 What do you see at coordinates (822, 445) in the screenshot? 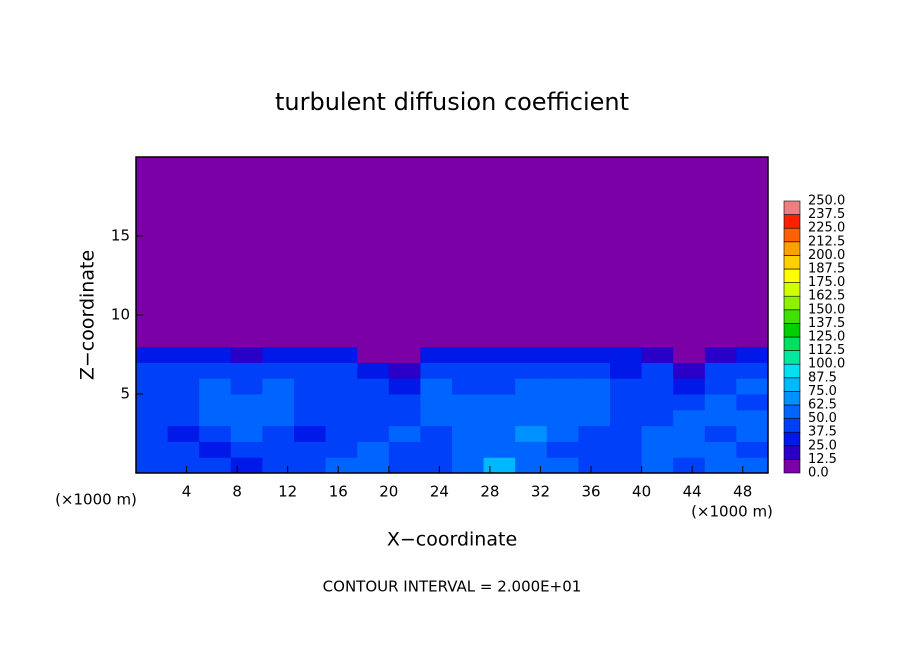
I see `colorbar-label: 25.0` at bounding box center [822, 445].